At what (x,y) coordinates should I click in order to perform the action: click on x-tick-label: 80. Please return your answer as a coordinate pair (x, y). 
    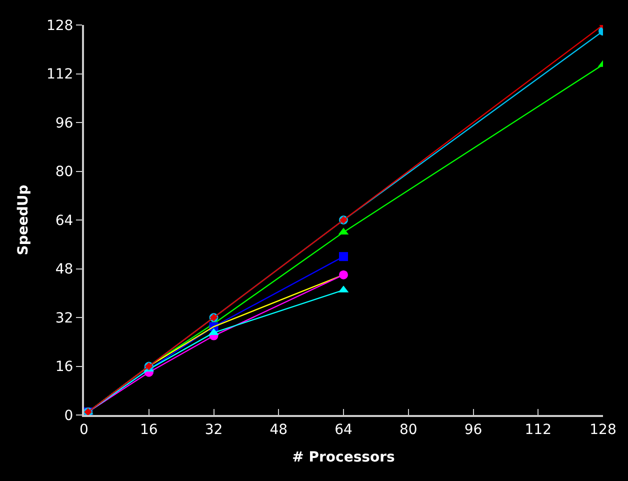
    Looking at the image, I should click on (408, 430).